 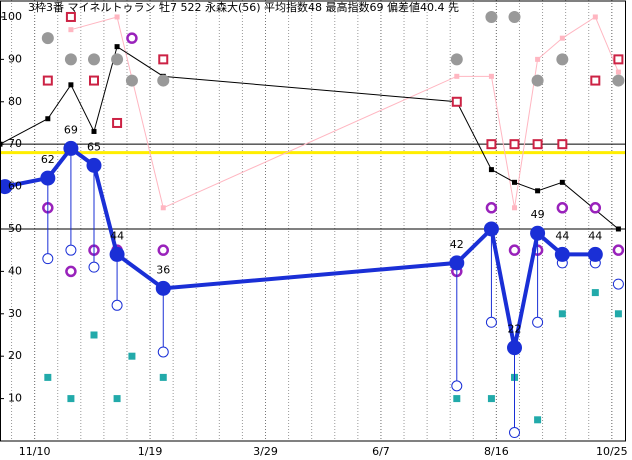 I want to click on y-tick-label: 20, so click(x=15, y=355).